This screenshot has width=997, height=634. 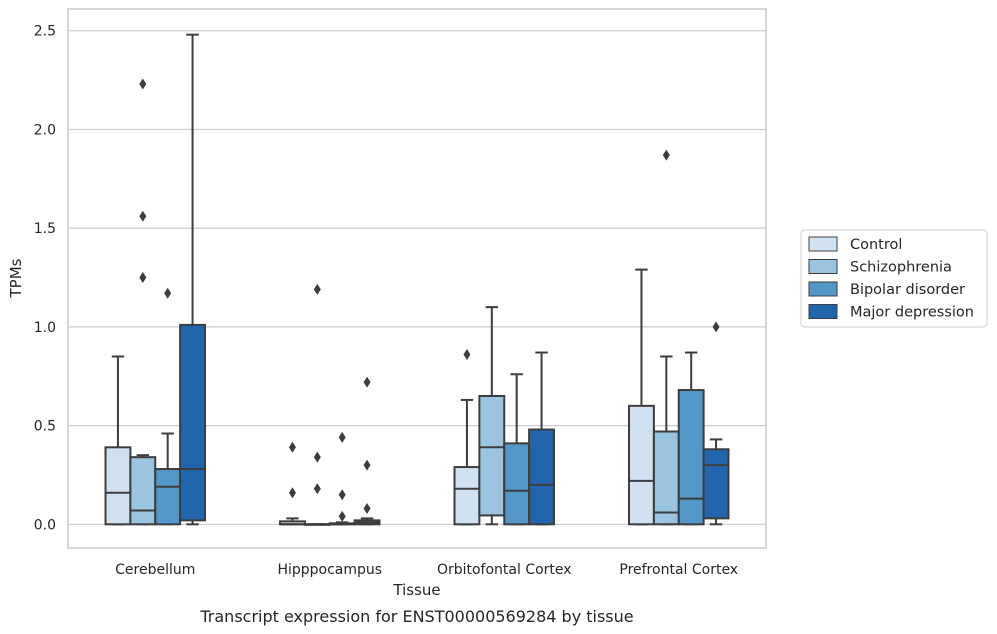 I want to click on y-tick-label: 0.0, so click(x=45, y=525).